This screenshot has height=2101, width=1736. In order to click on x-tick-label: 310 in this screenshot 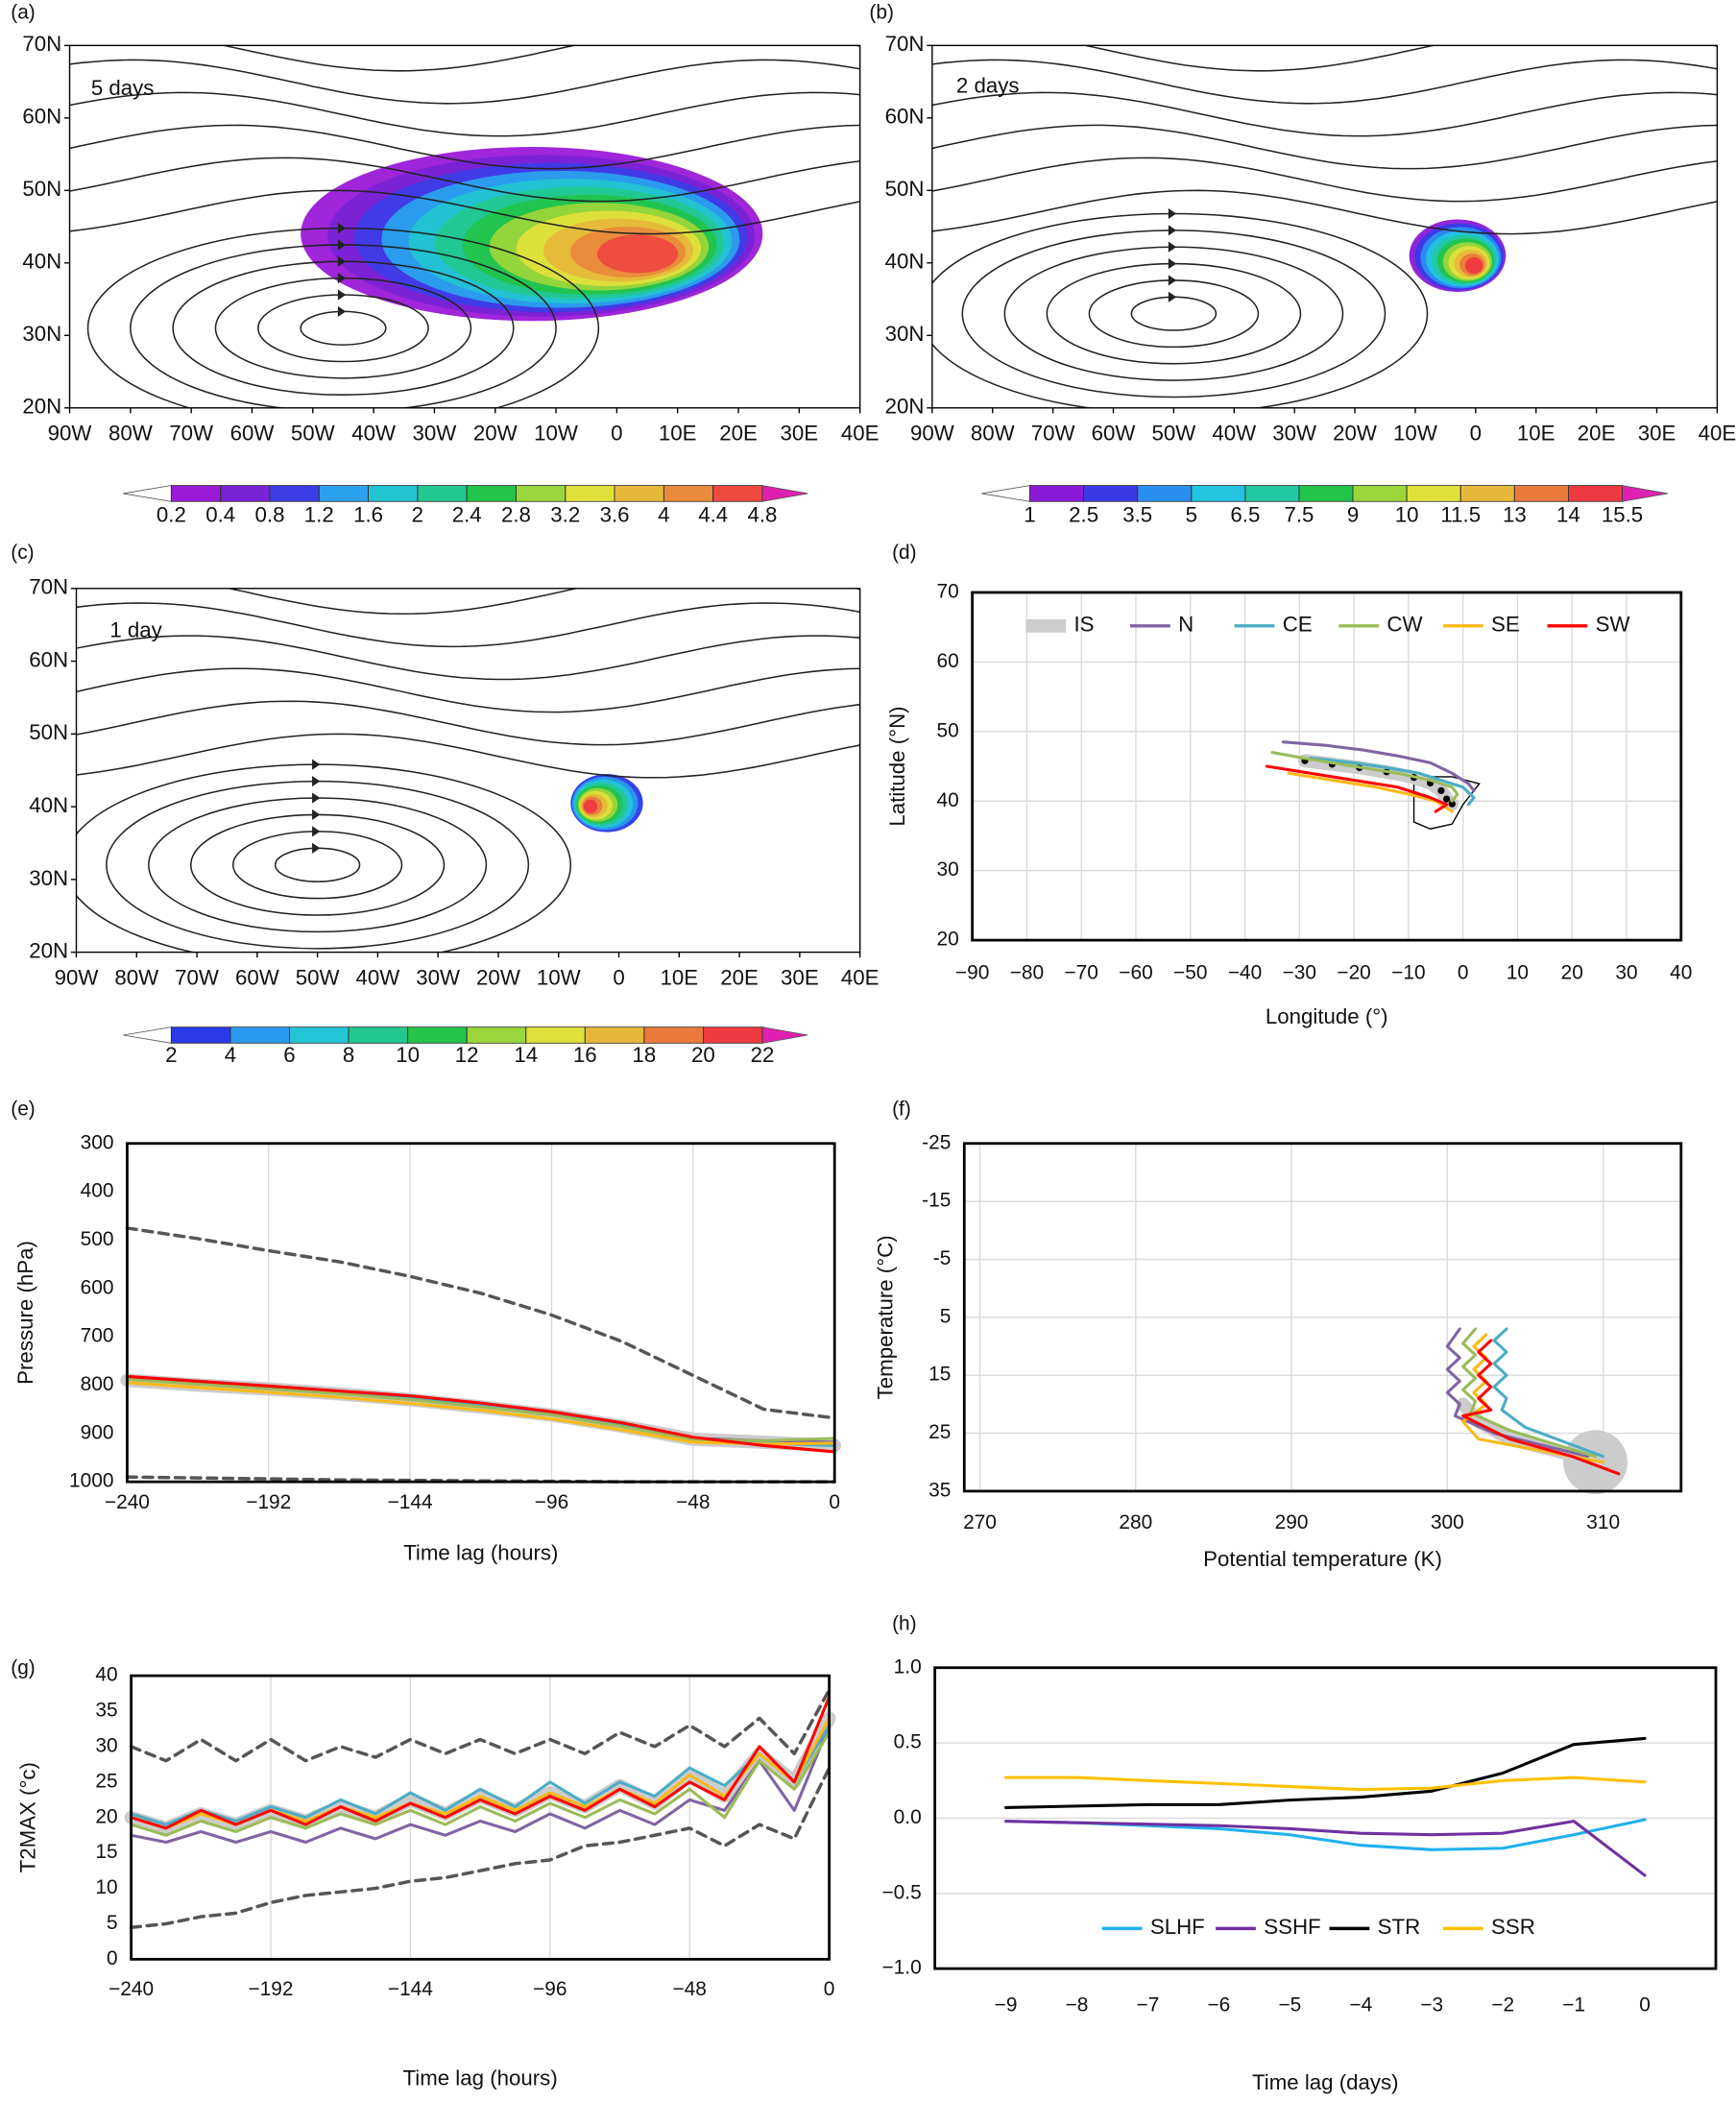, I will do `click(1603, 1522)`.